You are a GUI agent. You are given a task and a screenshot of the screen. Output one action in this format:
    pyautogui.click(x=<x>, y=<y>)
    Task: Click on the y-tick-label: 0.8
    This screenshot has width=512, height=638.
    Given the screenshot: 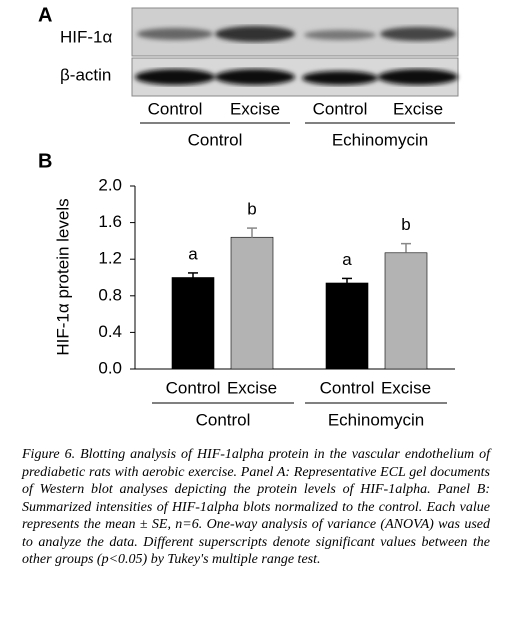 What is the action you would take?
    pyautogui.click(x=110, y=294)
    